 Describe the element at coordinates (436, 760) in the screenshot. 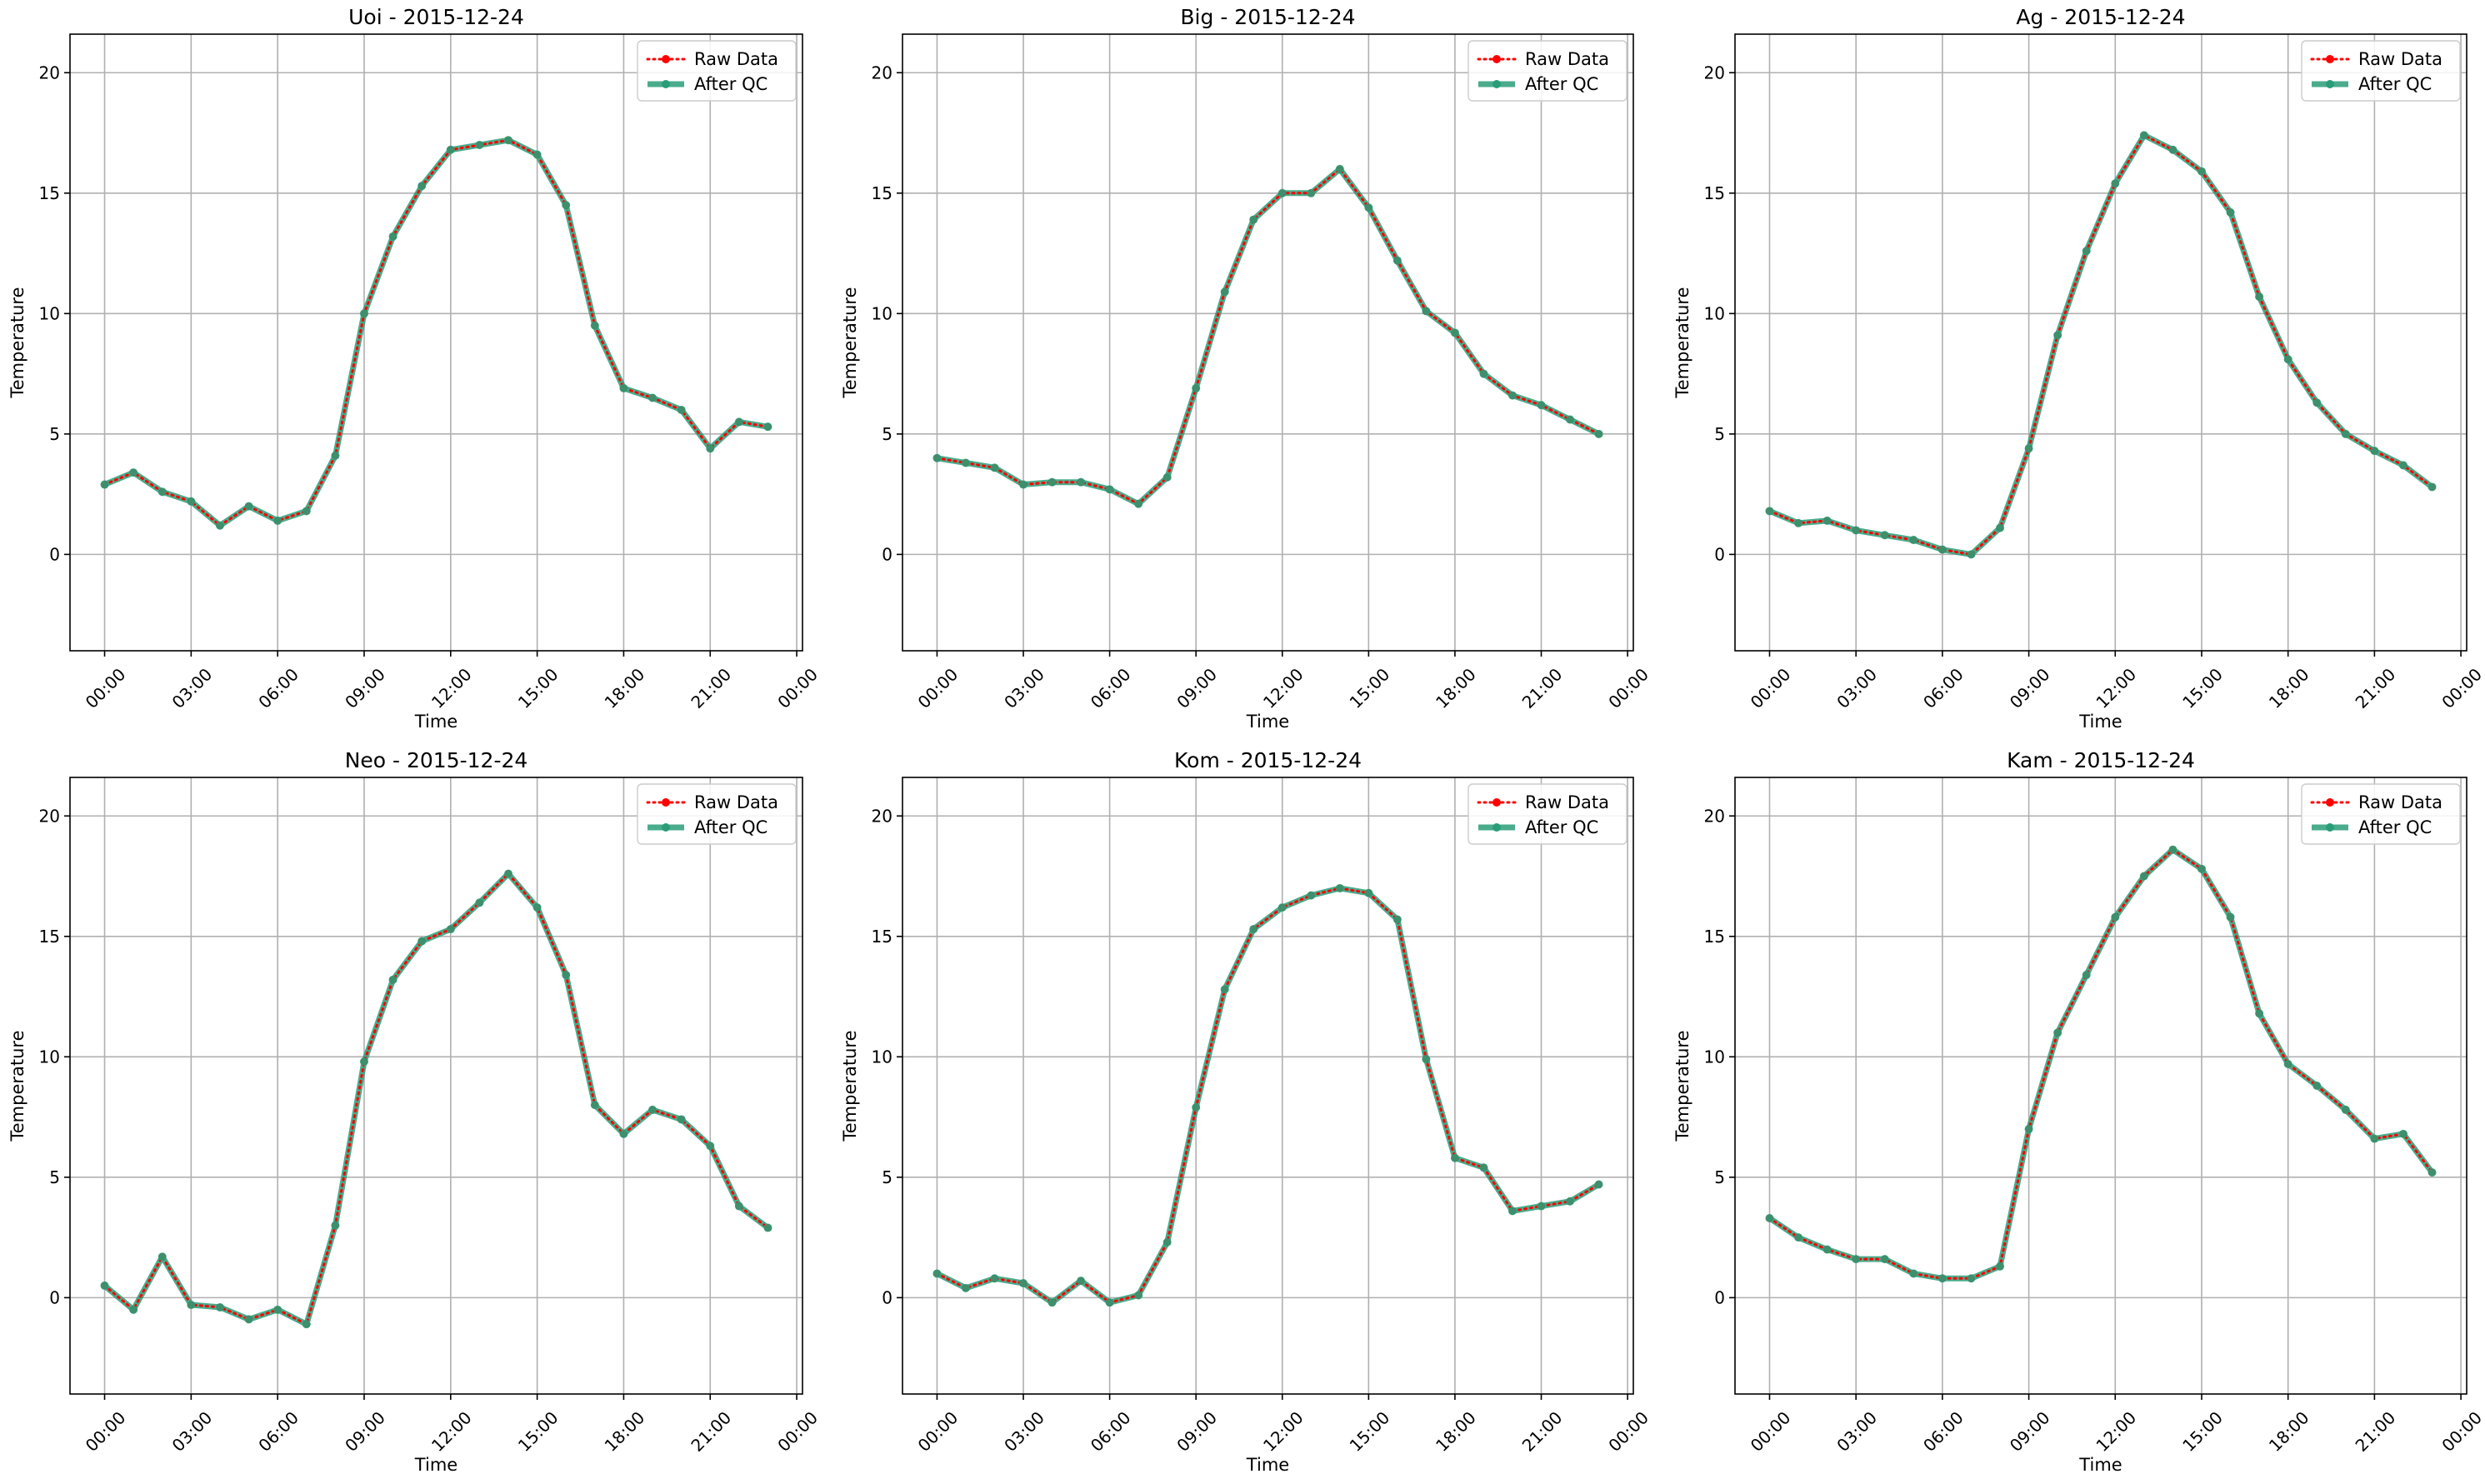

I see `chart-title: Neo - 2015-12-24` at that location.